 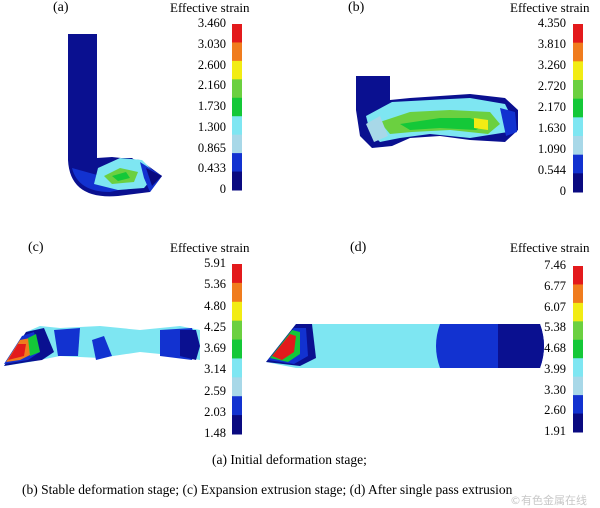 What do you see at coordinates (551, 44) in the screenshot?
I see `legend-tick-label: 3.810` at bounding box center [551, 44].